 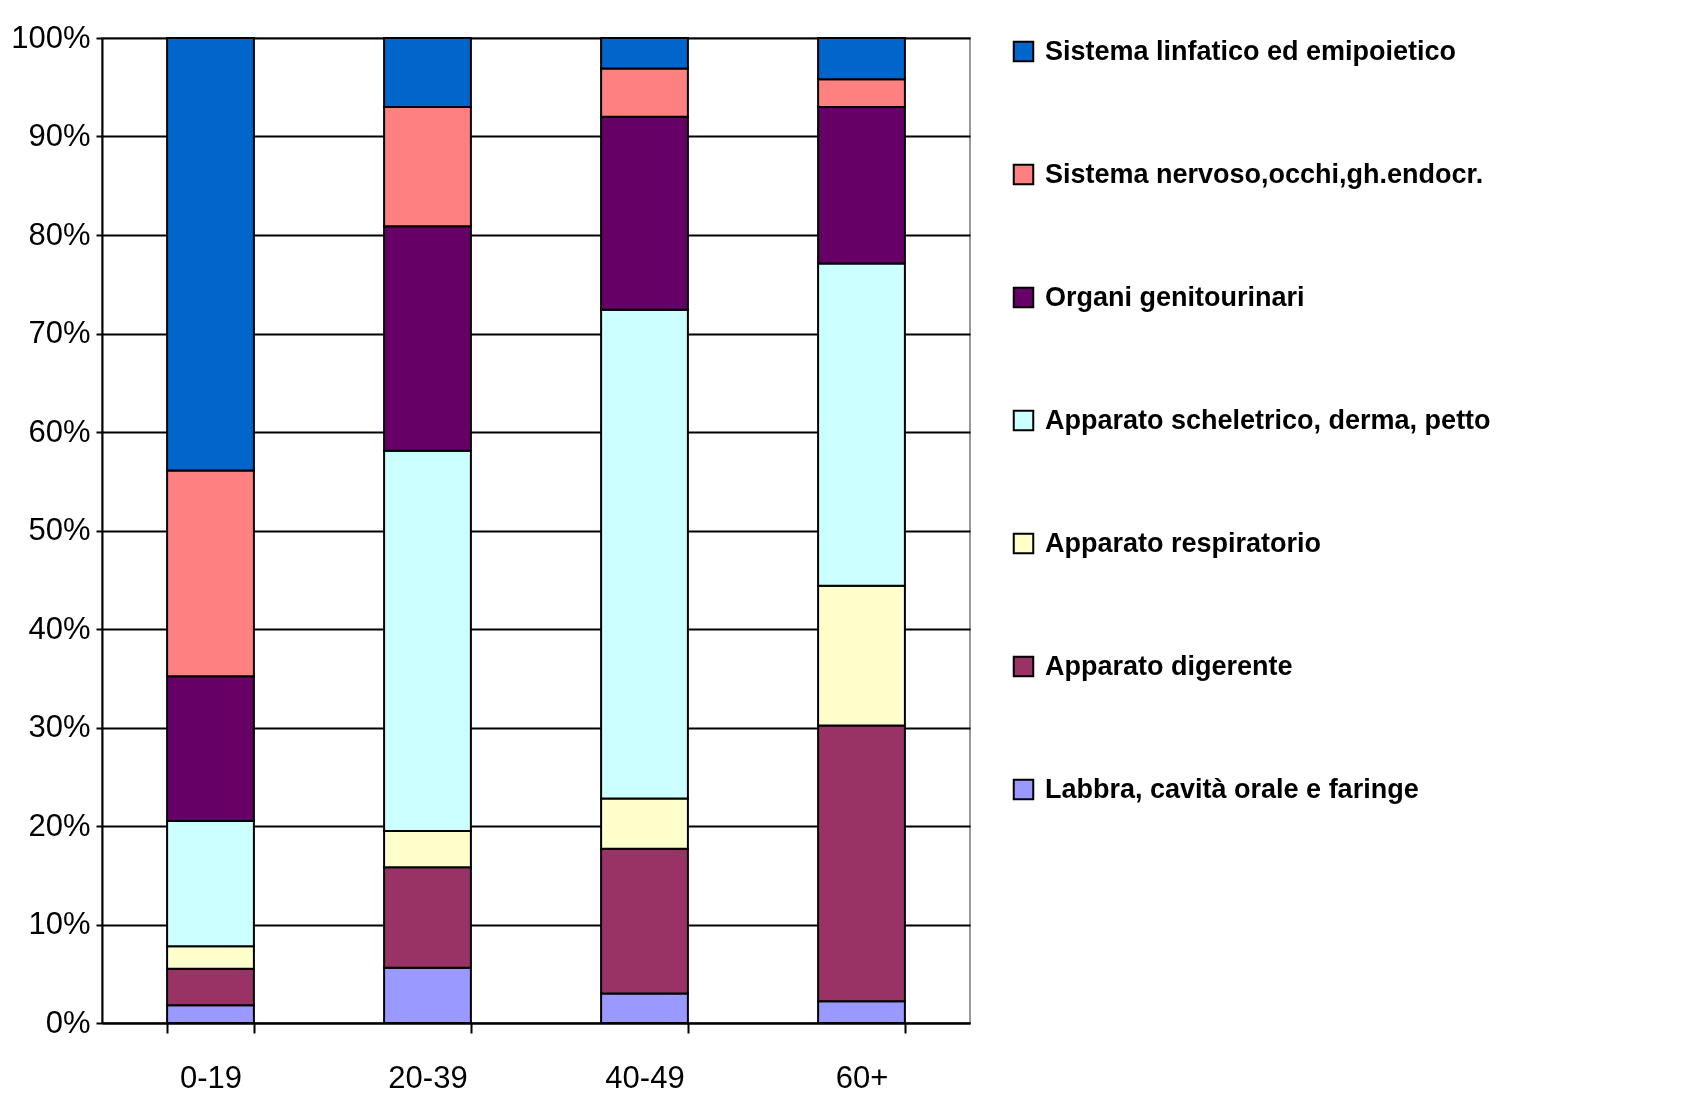 I want to click on legend-label: Apparato respiratorio, so click(x=1183, y=542).